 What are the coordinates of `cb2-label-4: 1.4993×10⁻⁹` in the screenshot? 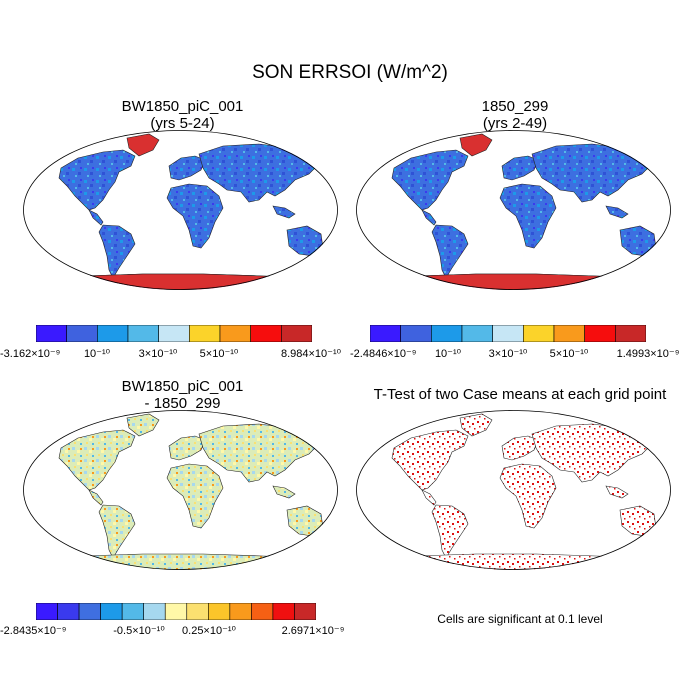 It's located at (648, 354).